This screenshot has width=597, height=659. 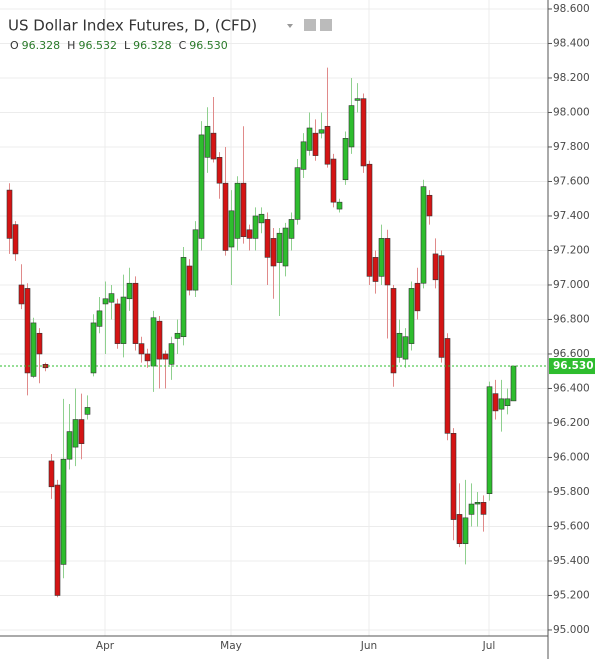 I want to click on title-menu-caret, so click(x=290, y=26).